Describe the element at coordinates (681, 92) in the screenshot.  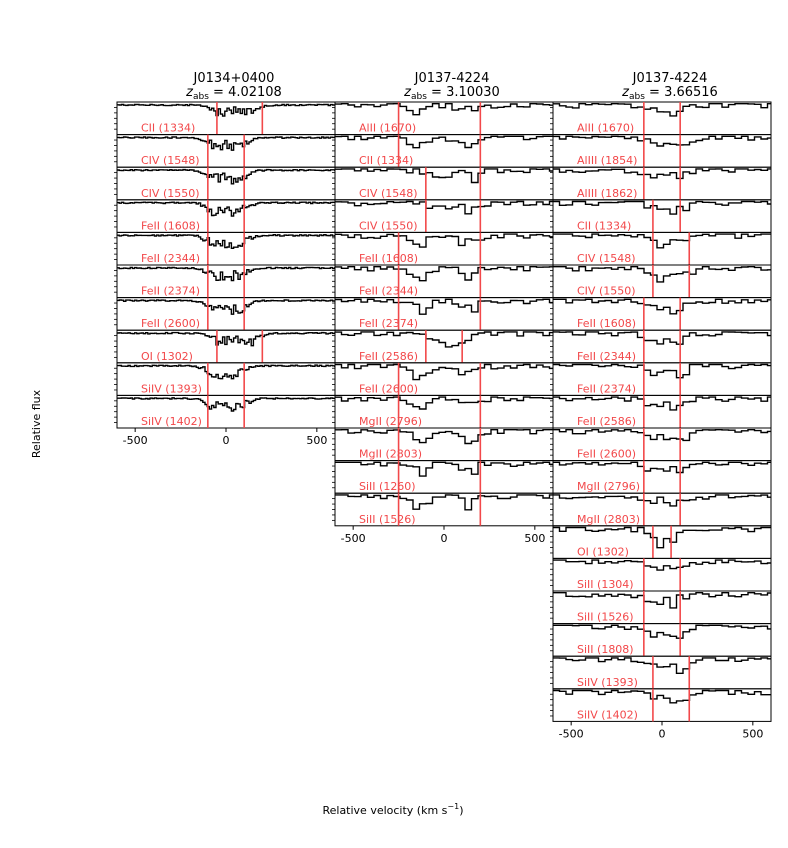
I see `redshift-value: = 3.66516` at that location.